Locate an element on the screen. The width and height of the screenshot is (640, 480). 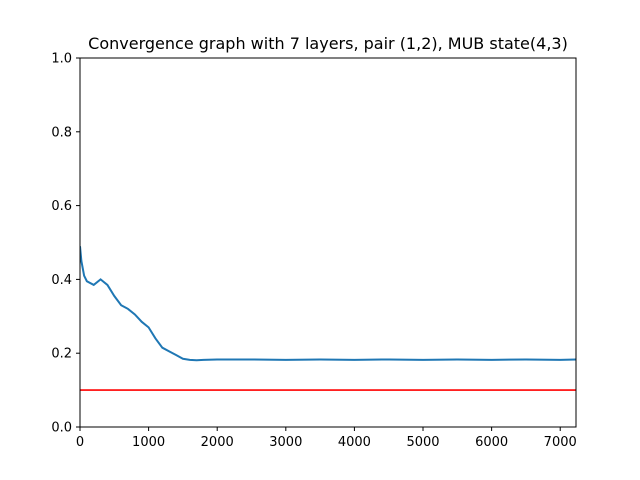
x-tick-label-0: 0 is located at coordinates (80, 442).